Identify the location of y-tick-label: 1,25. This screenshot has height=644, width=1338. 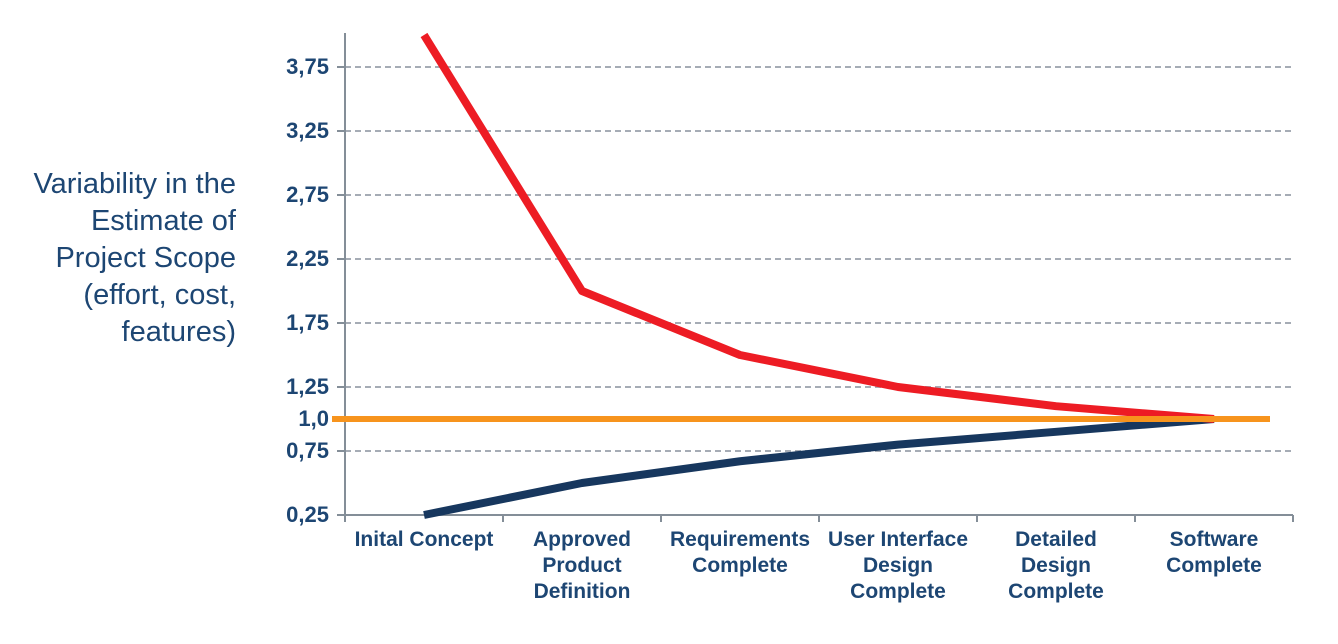
(307, 386).